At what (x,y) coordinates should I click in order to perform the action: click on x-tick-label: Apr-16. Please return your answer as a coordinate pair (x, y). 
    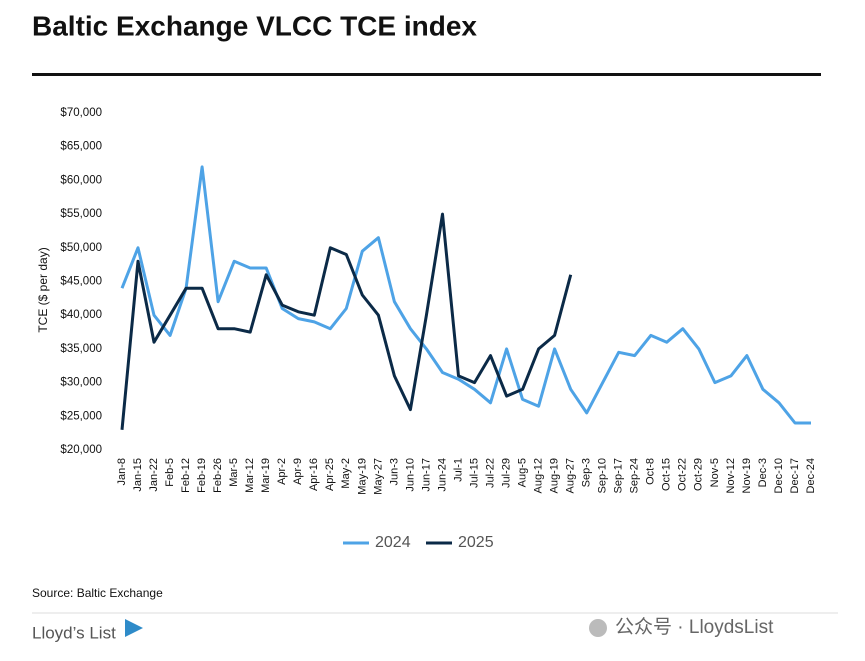
    Looking at the image, I should click on (314, 474).